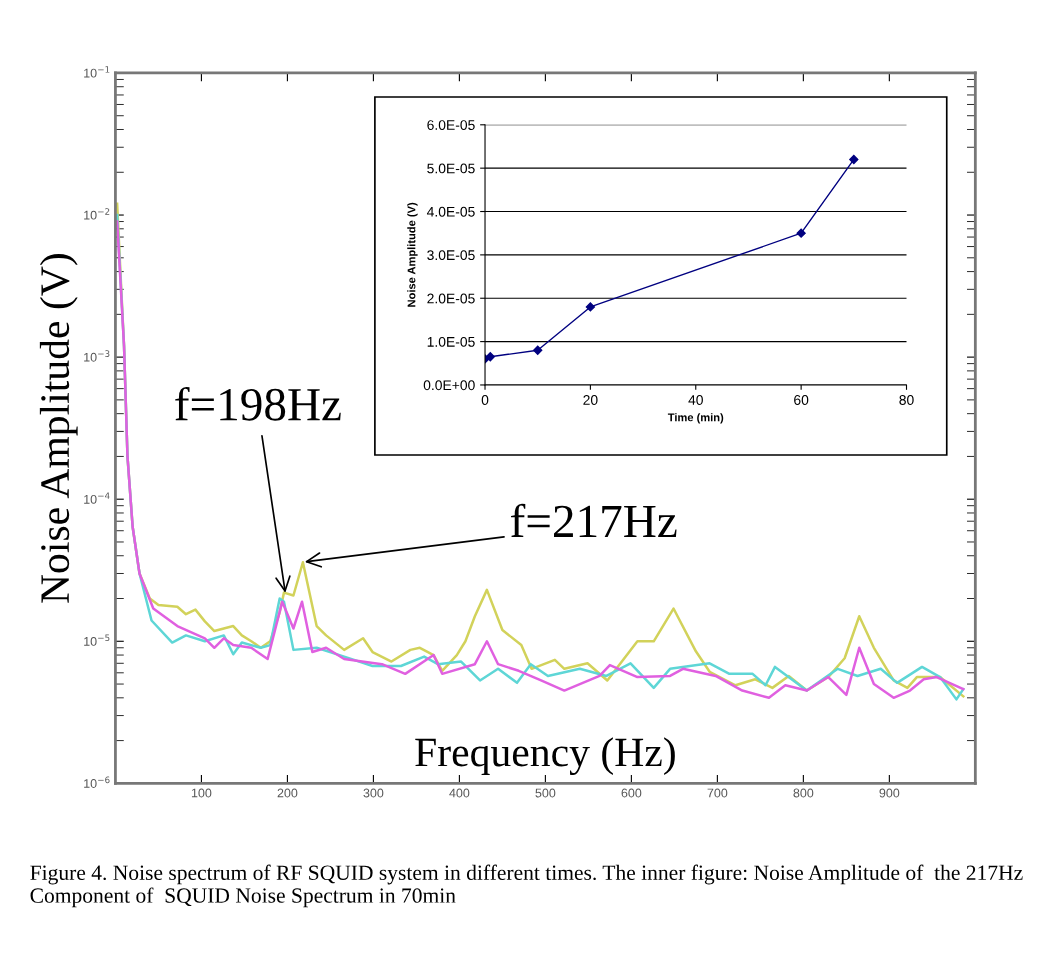 The height and width of the screenshot is (960, 1059). I want to click on y-tick-label: 1.0E-05, so click(451, 341).